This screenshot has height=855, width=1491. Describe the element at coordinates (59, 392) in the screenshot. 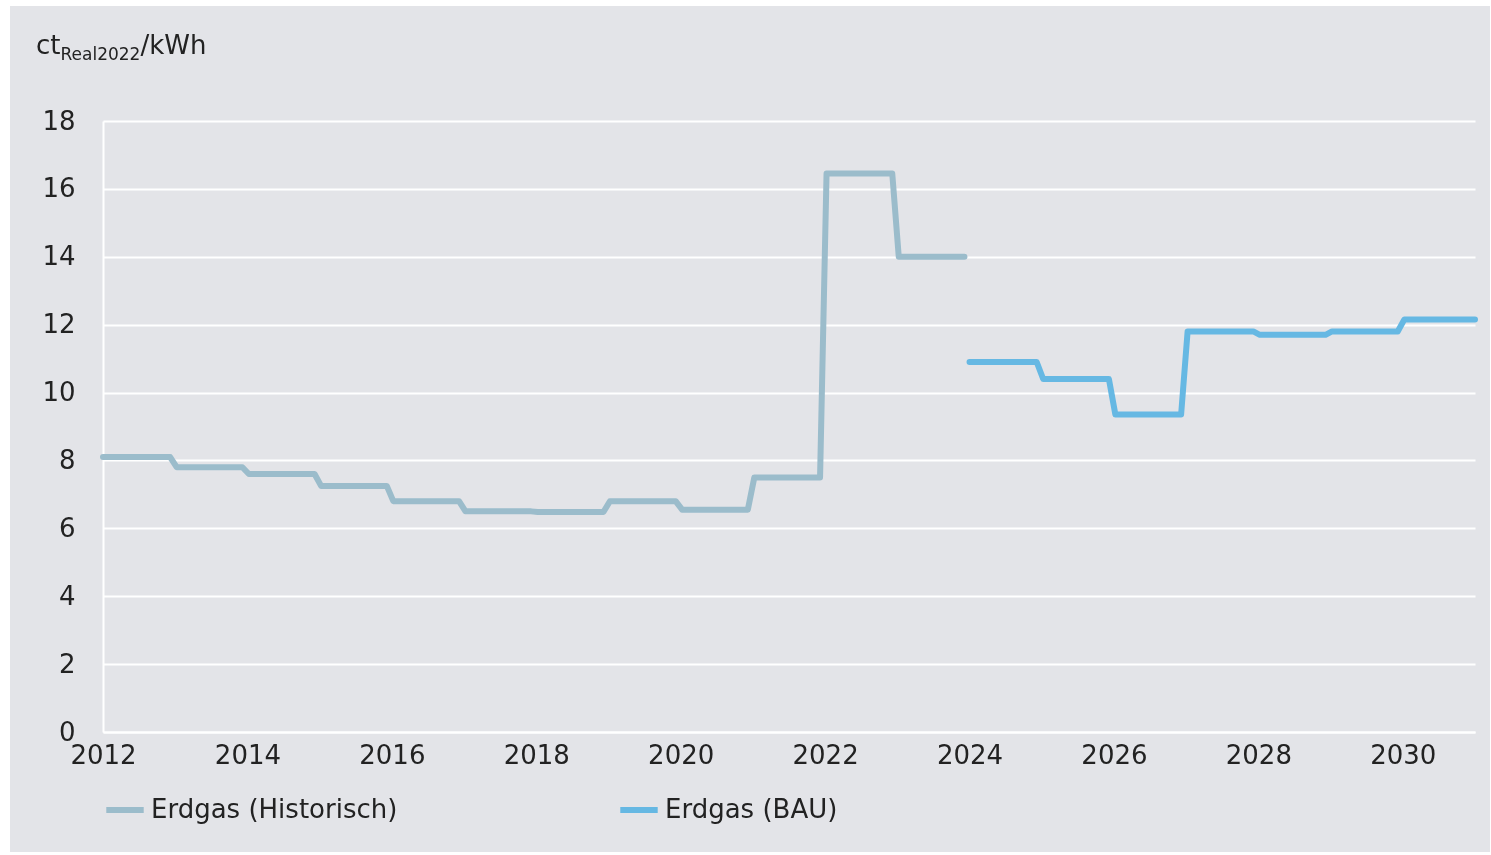

I see `y-tick-label: 10` at that location.